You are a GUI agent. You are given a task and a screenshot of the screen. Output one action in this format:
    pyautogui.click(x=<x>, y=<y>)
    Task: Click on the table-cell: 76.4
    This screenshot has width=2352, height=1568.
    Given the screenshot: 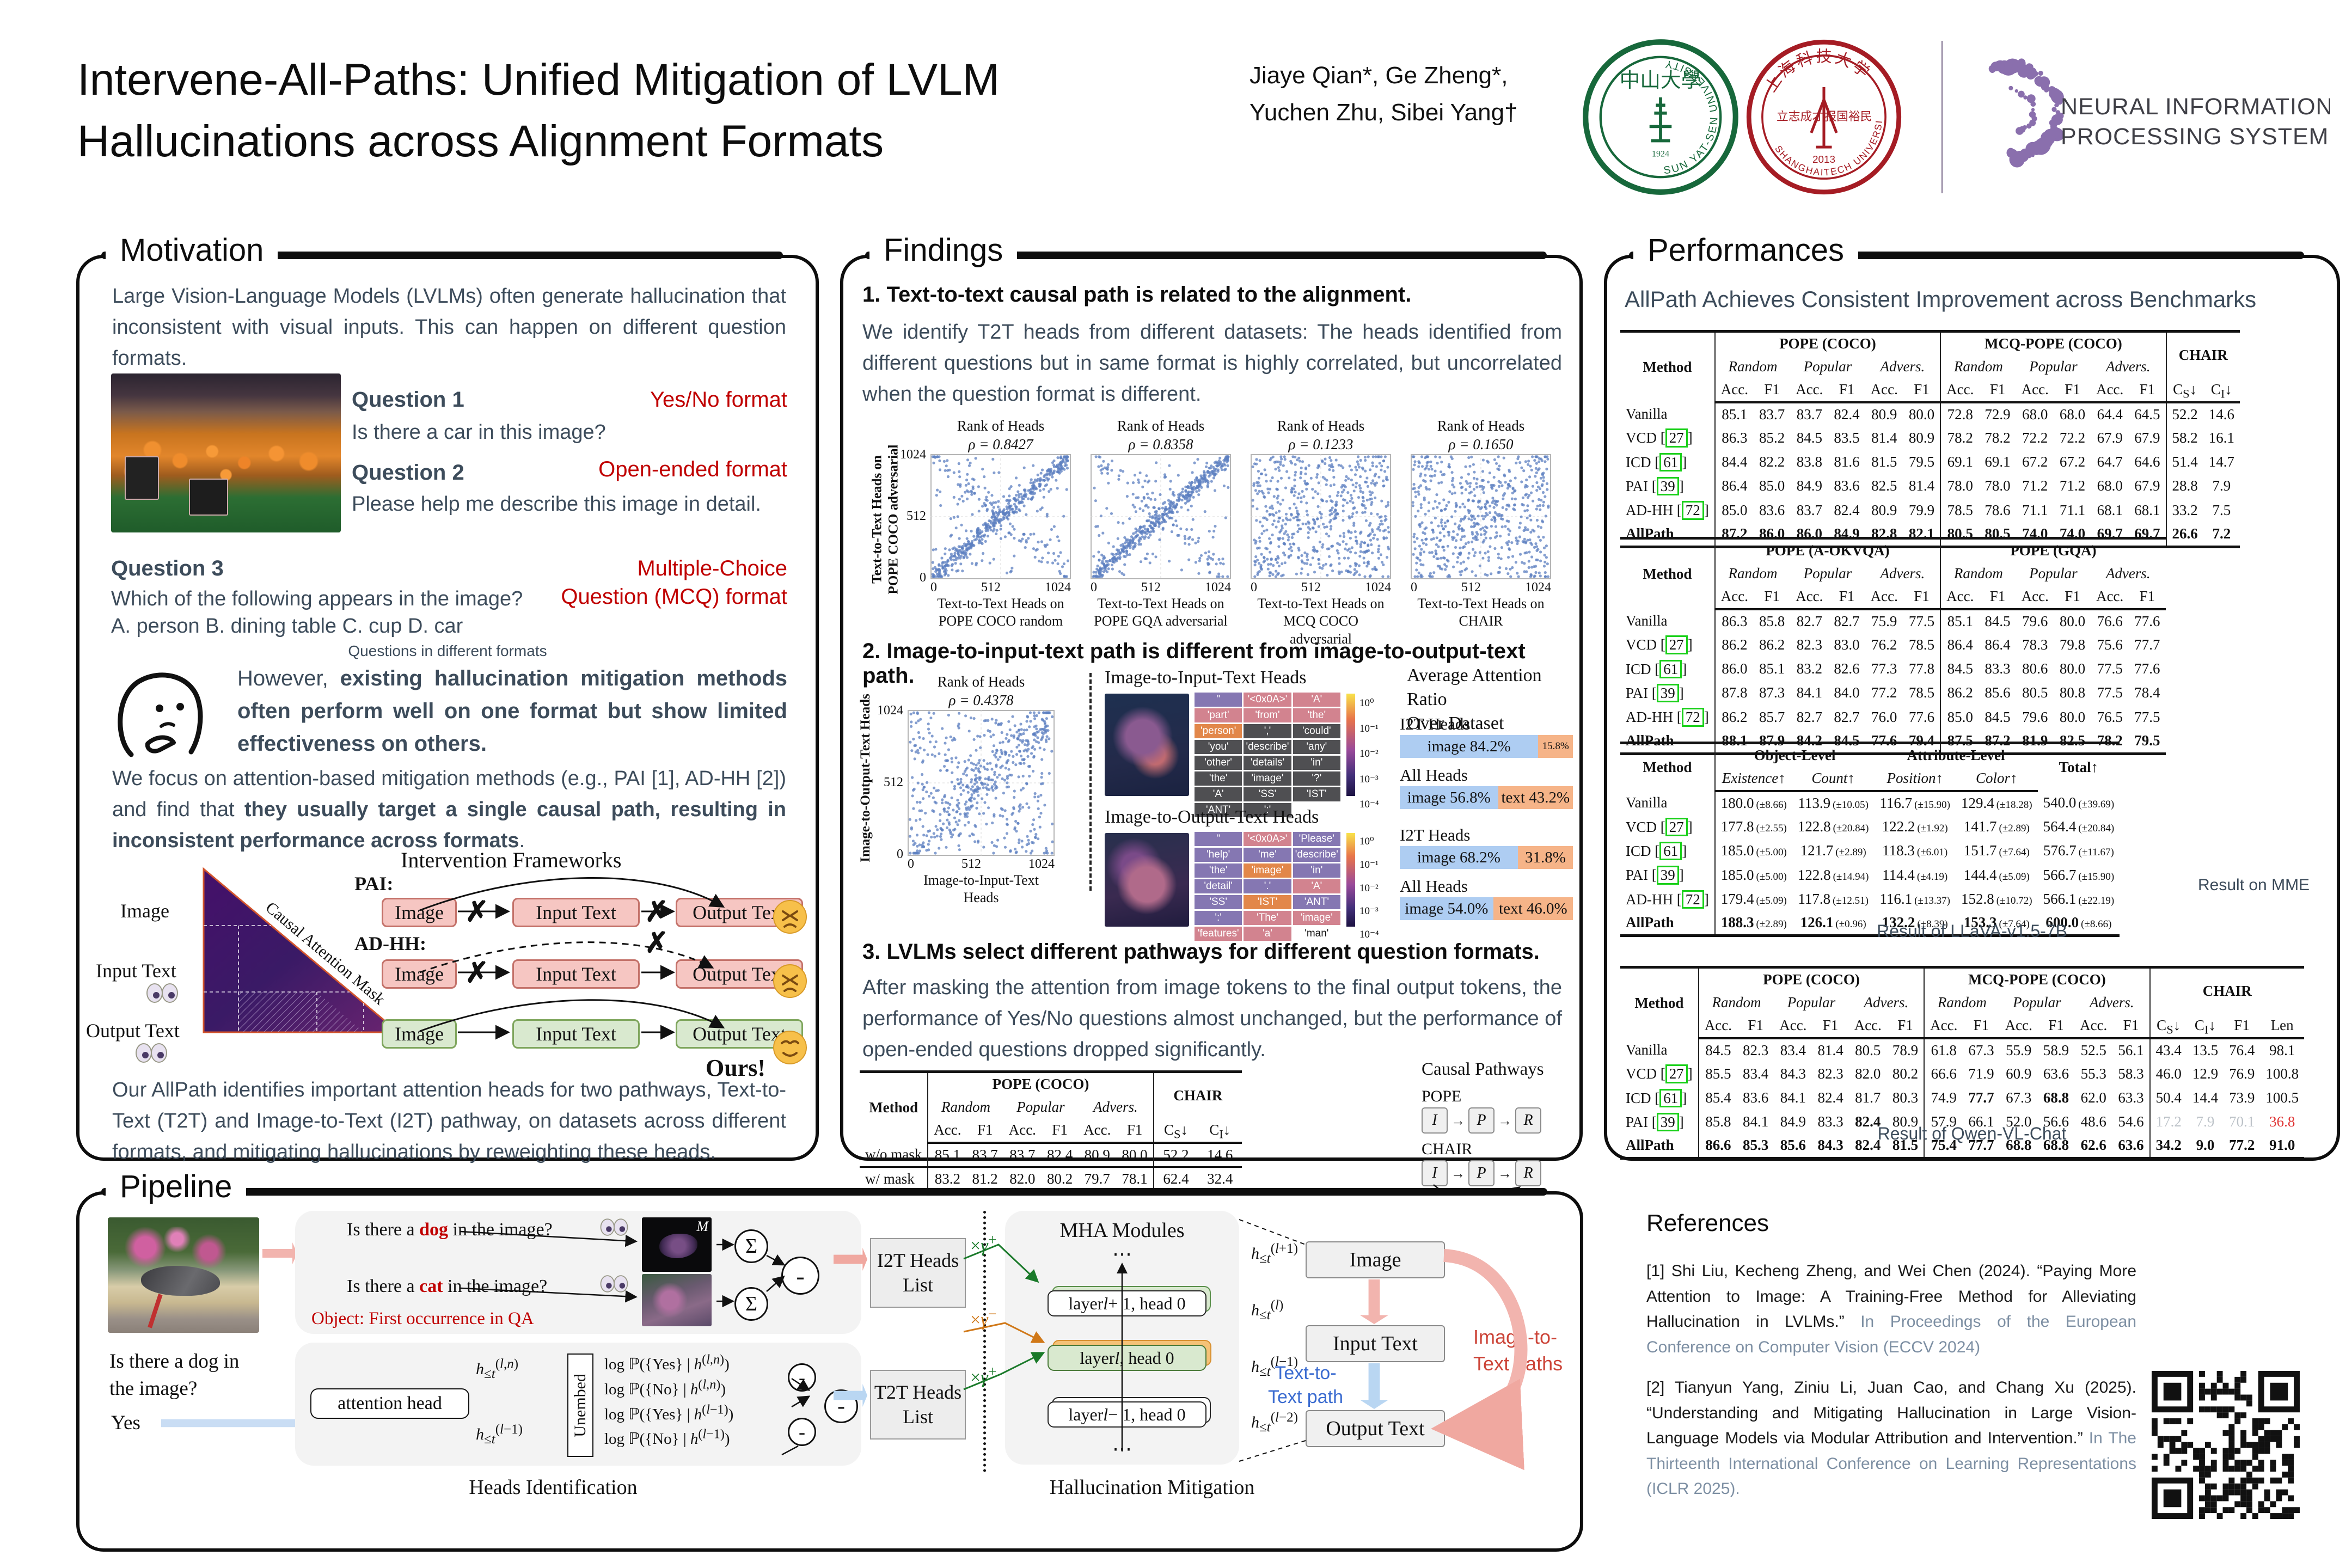 What is the action you would take?
    pyautogui.click(x=2242, y=1050)
    